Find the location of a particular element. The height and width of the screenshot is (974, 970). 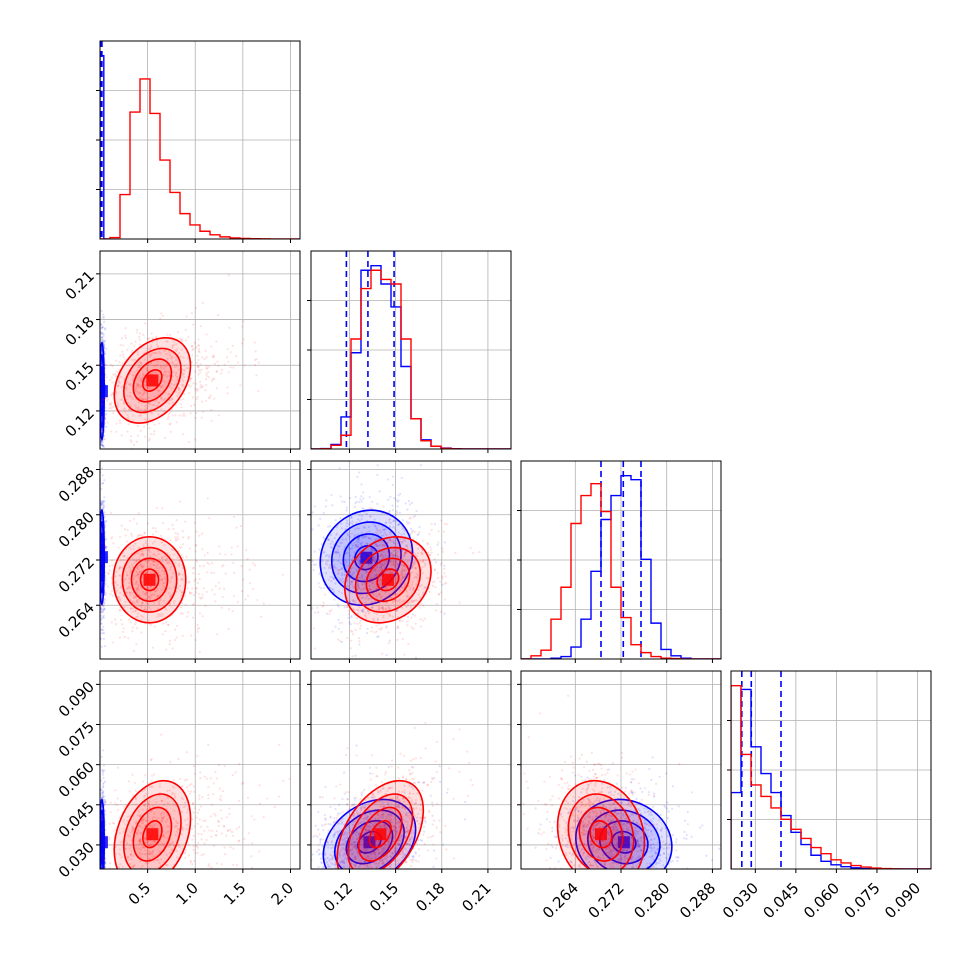

y-tick-label-p1-0: 0.12 is located at coordinates (80, 422).